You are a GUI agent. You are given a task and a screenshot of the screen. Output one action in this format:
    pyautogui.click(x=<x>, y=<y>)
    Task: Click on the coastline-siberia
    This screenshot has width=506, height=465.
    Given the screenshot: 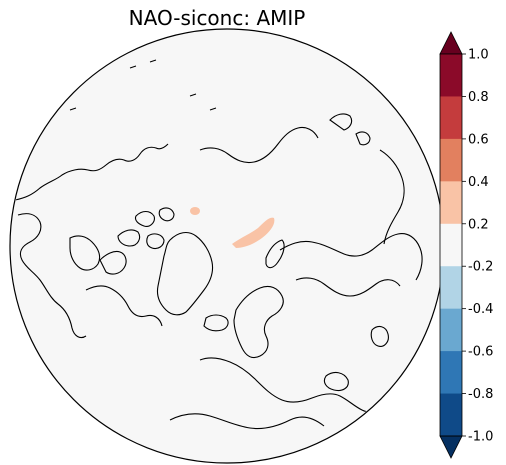 What is the action you would take?
    pyautogui.click(x=351, y=257)
    